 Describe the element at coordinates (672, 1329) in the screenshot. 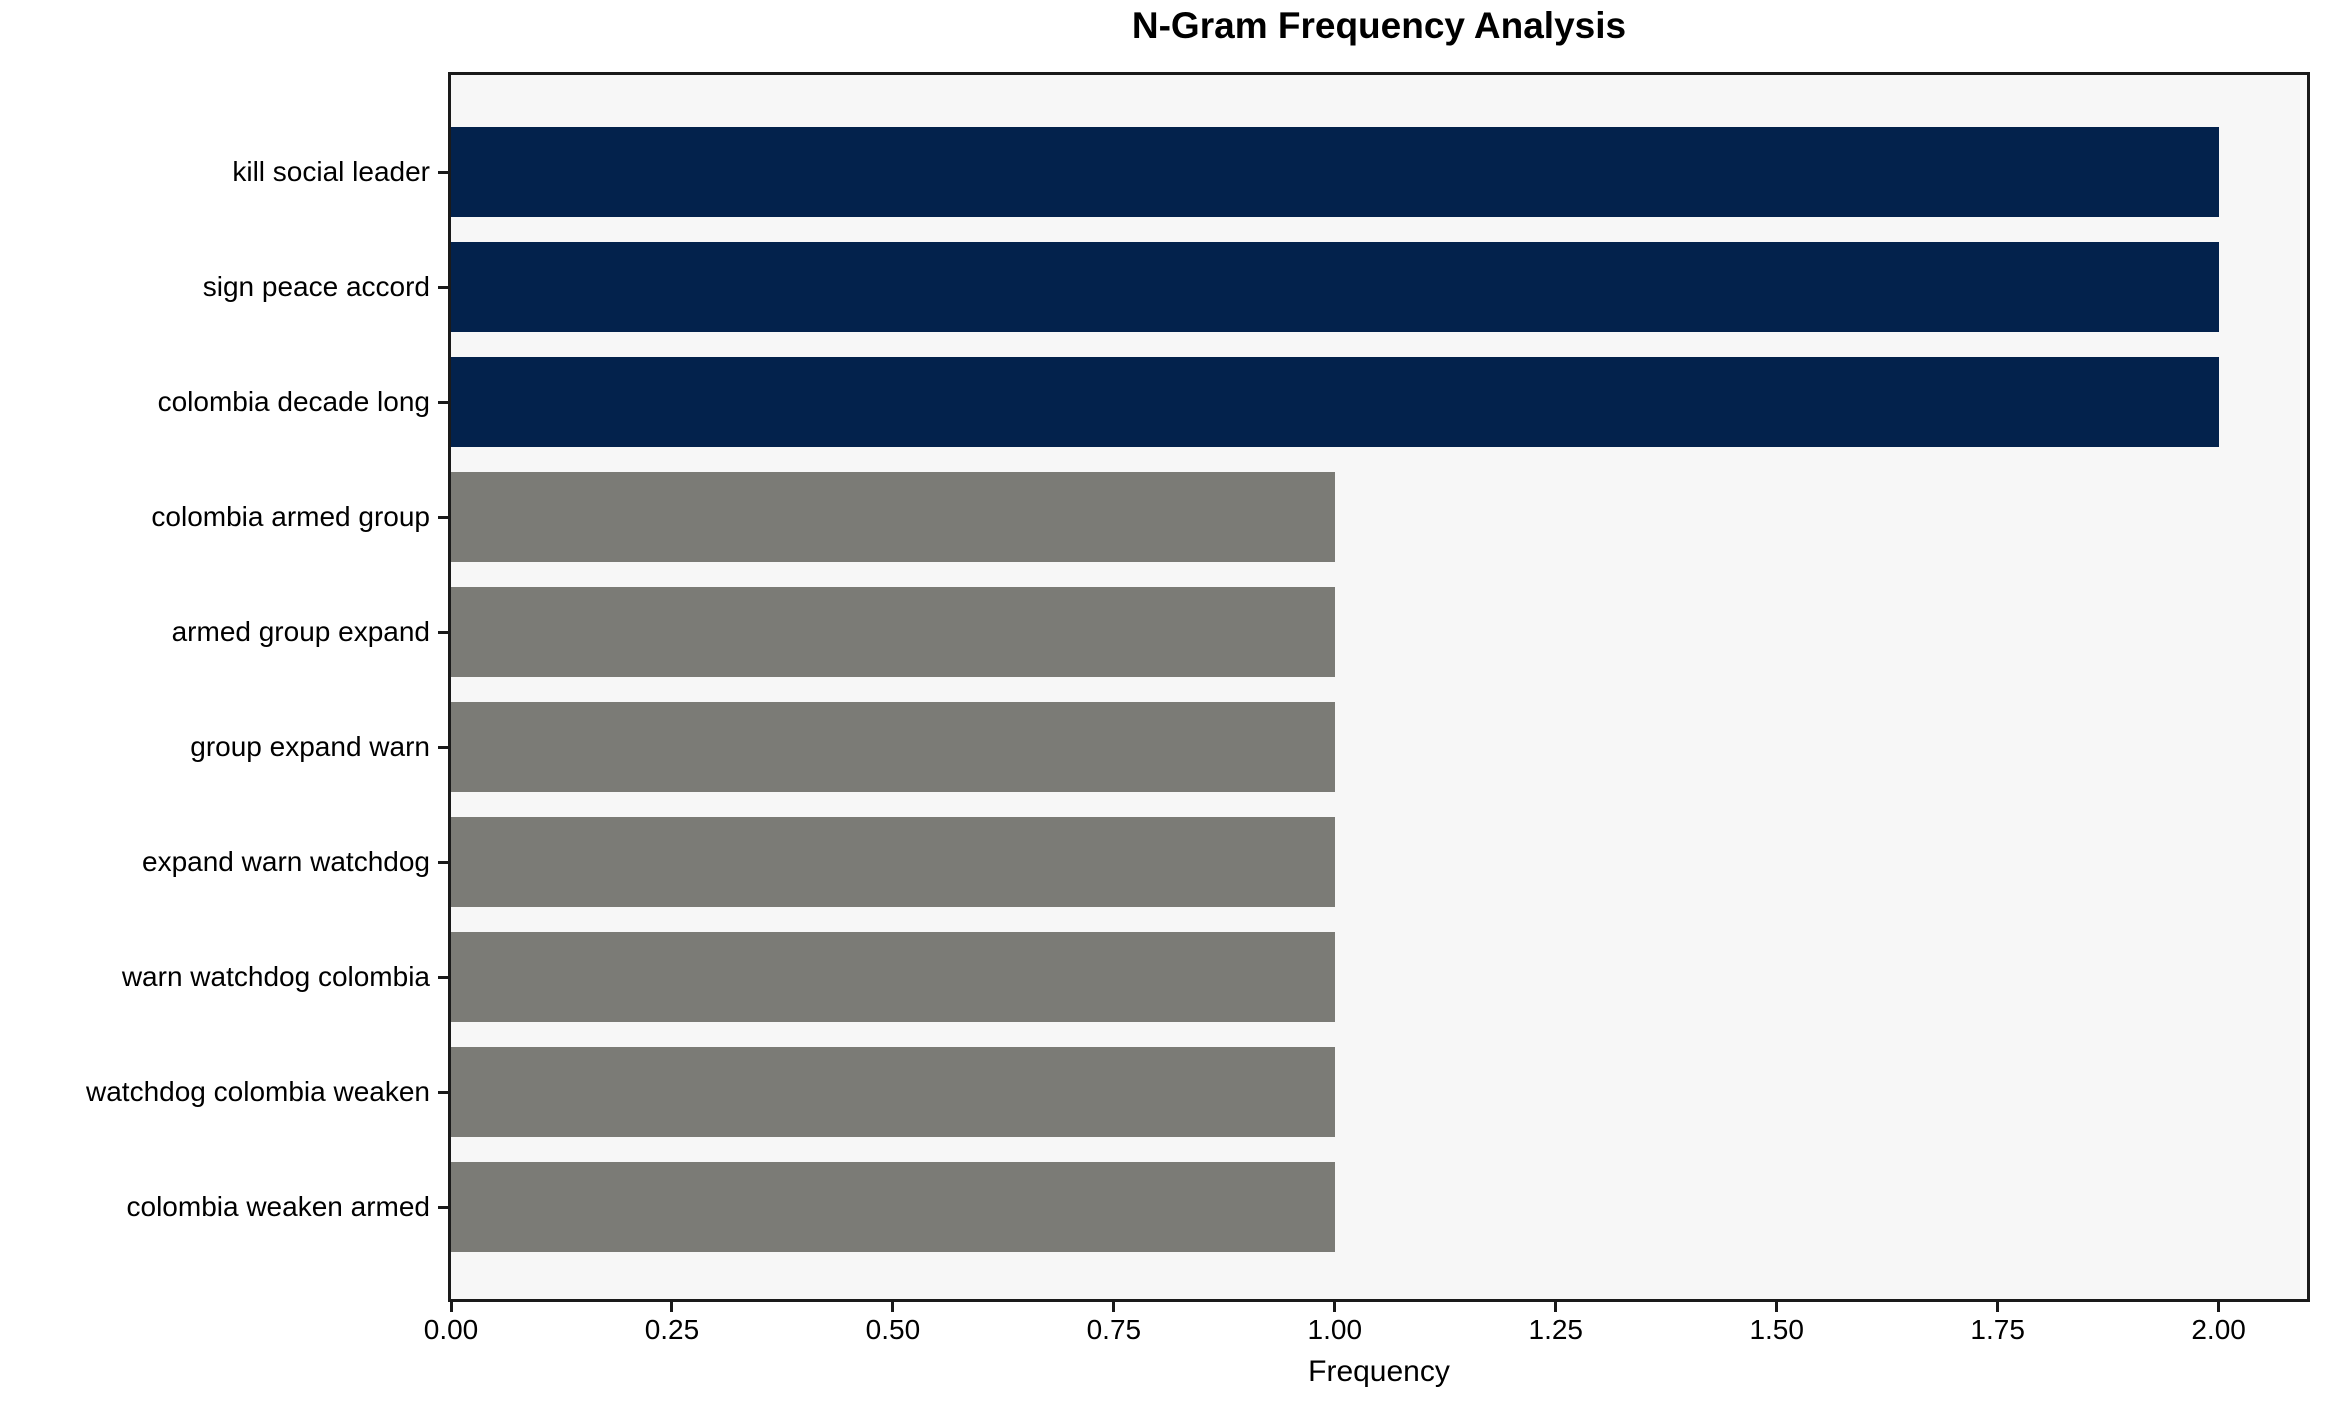

I see `x-tick-label: 0.25` at that location.